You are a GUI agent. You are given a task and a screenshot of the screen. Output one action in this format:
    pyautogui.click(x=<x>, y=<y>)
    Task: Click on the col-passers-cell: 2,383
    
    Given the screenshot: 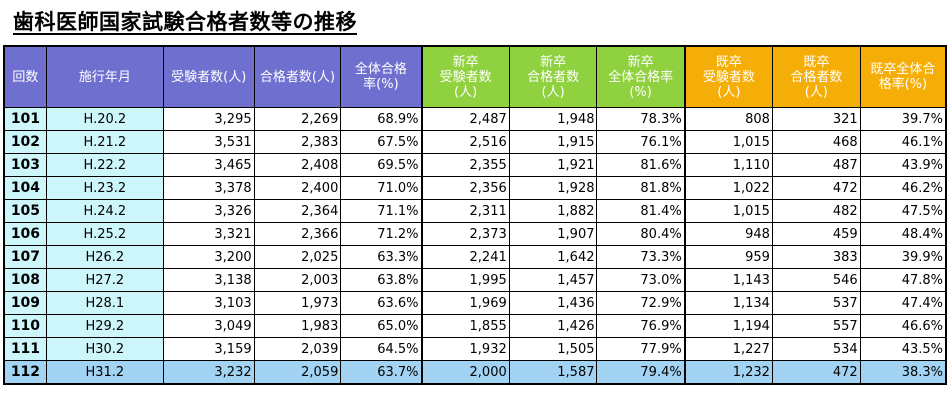 What is the action you would take?
    pyautogui.click(x=297, y=142)
    